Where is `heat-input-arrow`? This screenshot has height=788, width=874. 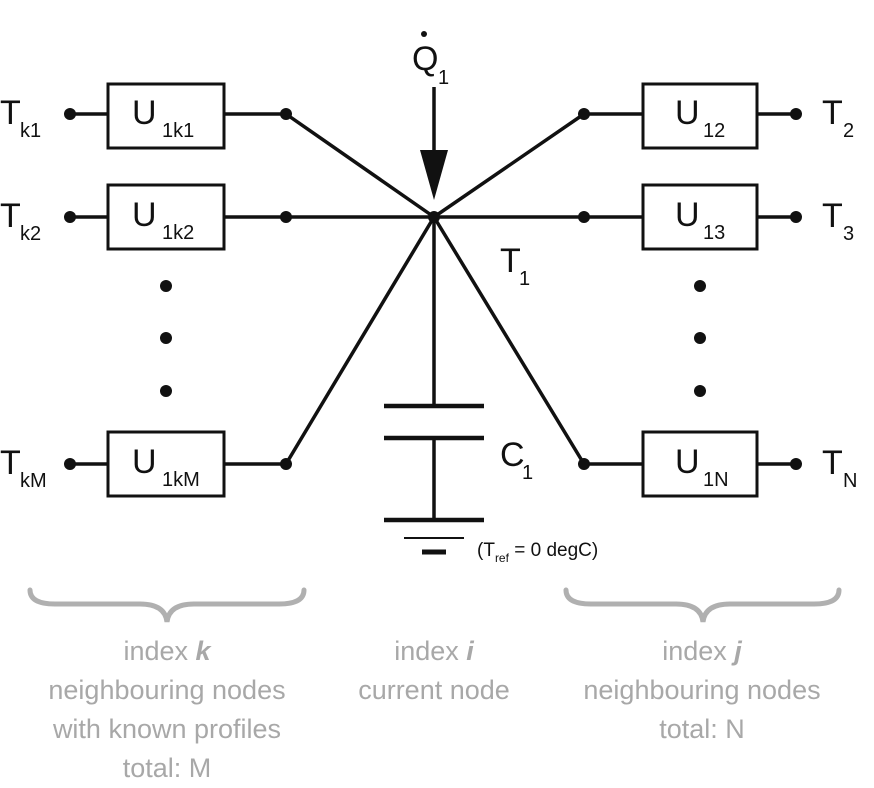
heat-input-arrow is located at coordinates (434, 143).